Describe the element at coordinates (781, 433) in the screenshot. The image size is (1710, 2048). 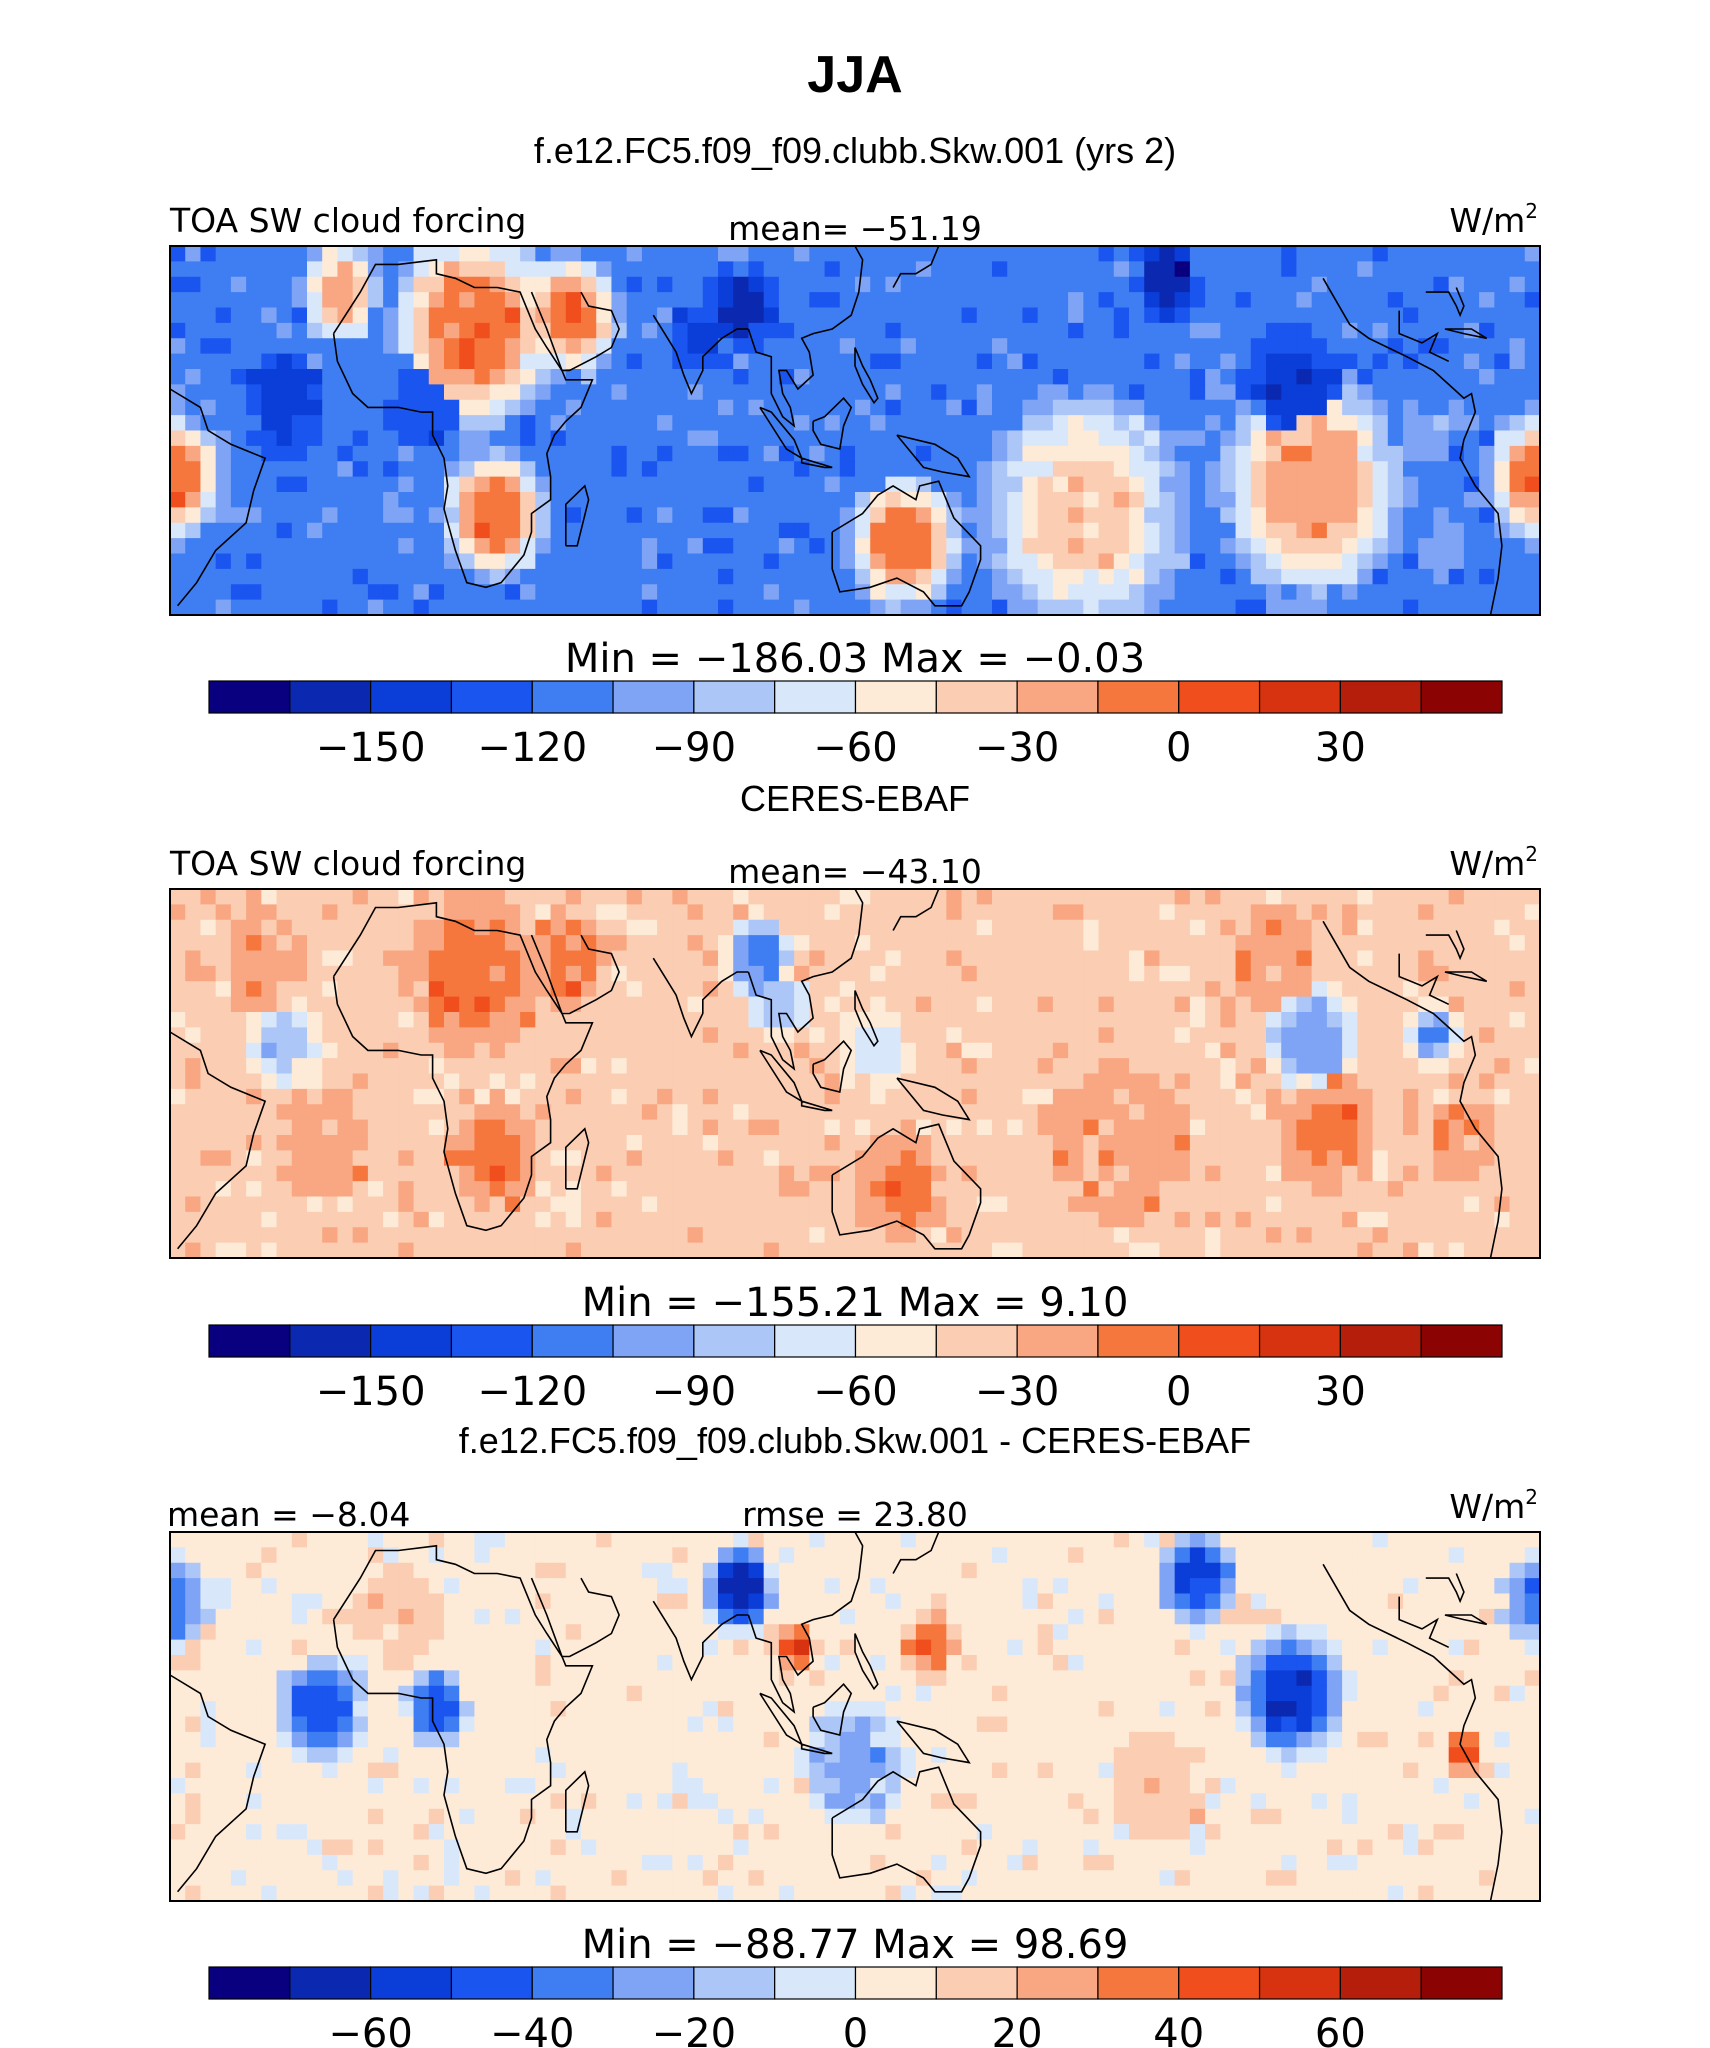
I see `coastline-sumatra` at that location.